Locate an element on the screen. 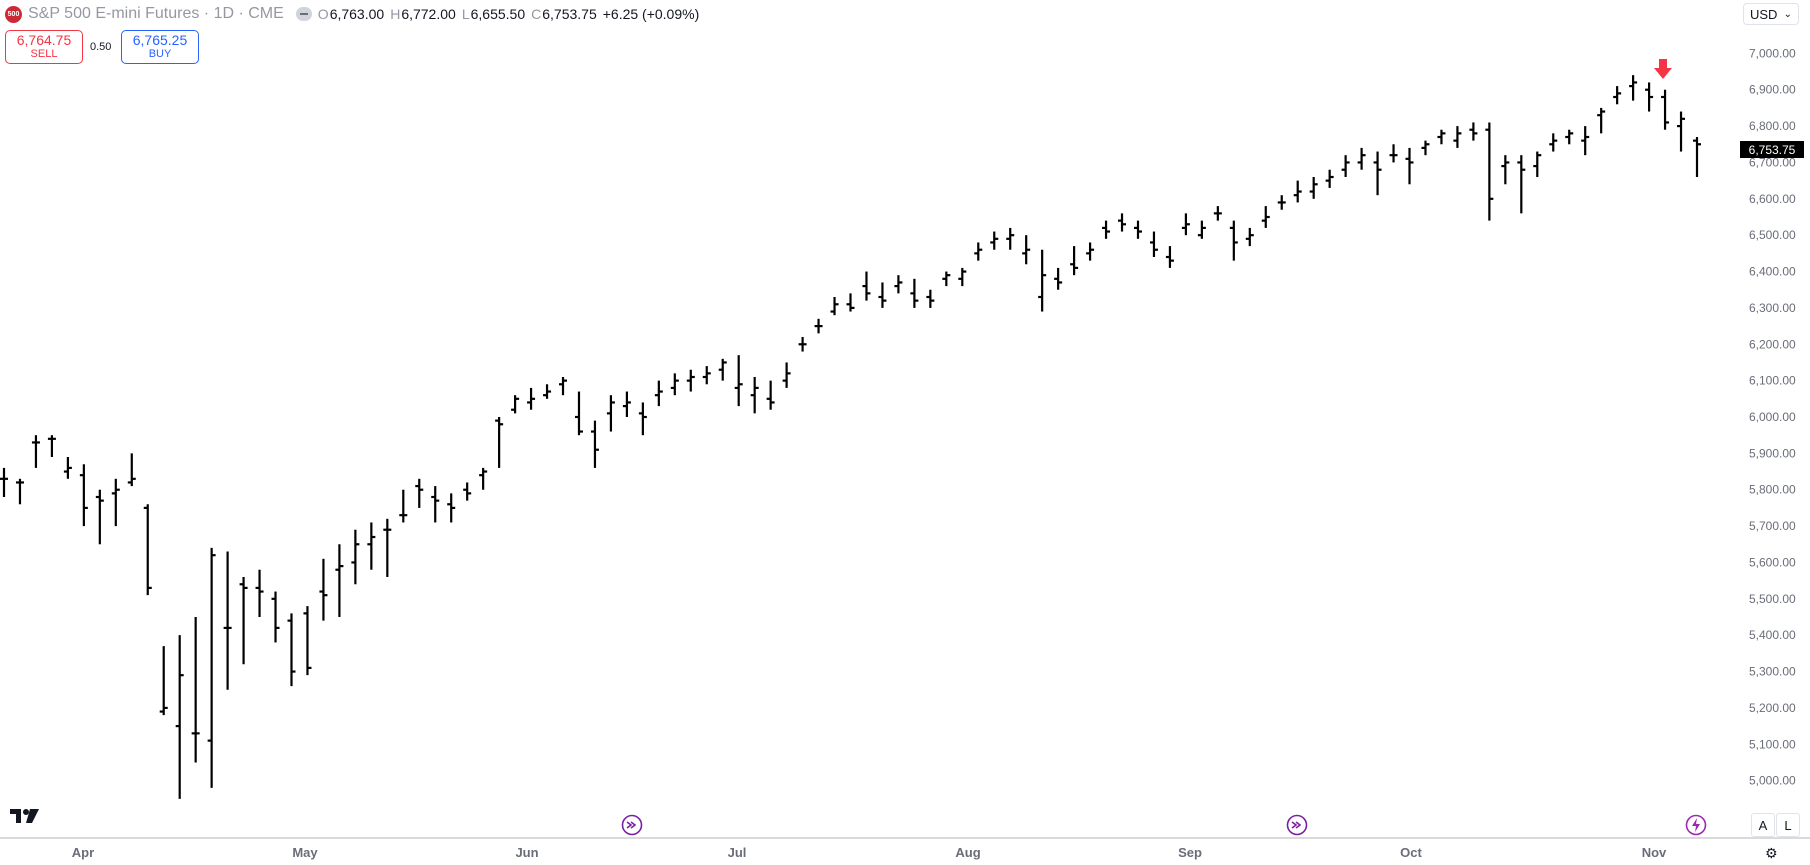  time-tick-label: Jun is located at coordinates (526, 852).